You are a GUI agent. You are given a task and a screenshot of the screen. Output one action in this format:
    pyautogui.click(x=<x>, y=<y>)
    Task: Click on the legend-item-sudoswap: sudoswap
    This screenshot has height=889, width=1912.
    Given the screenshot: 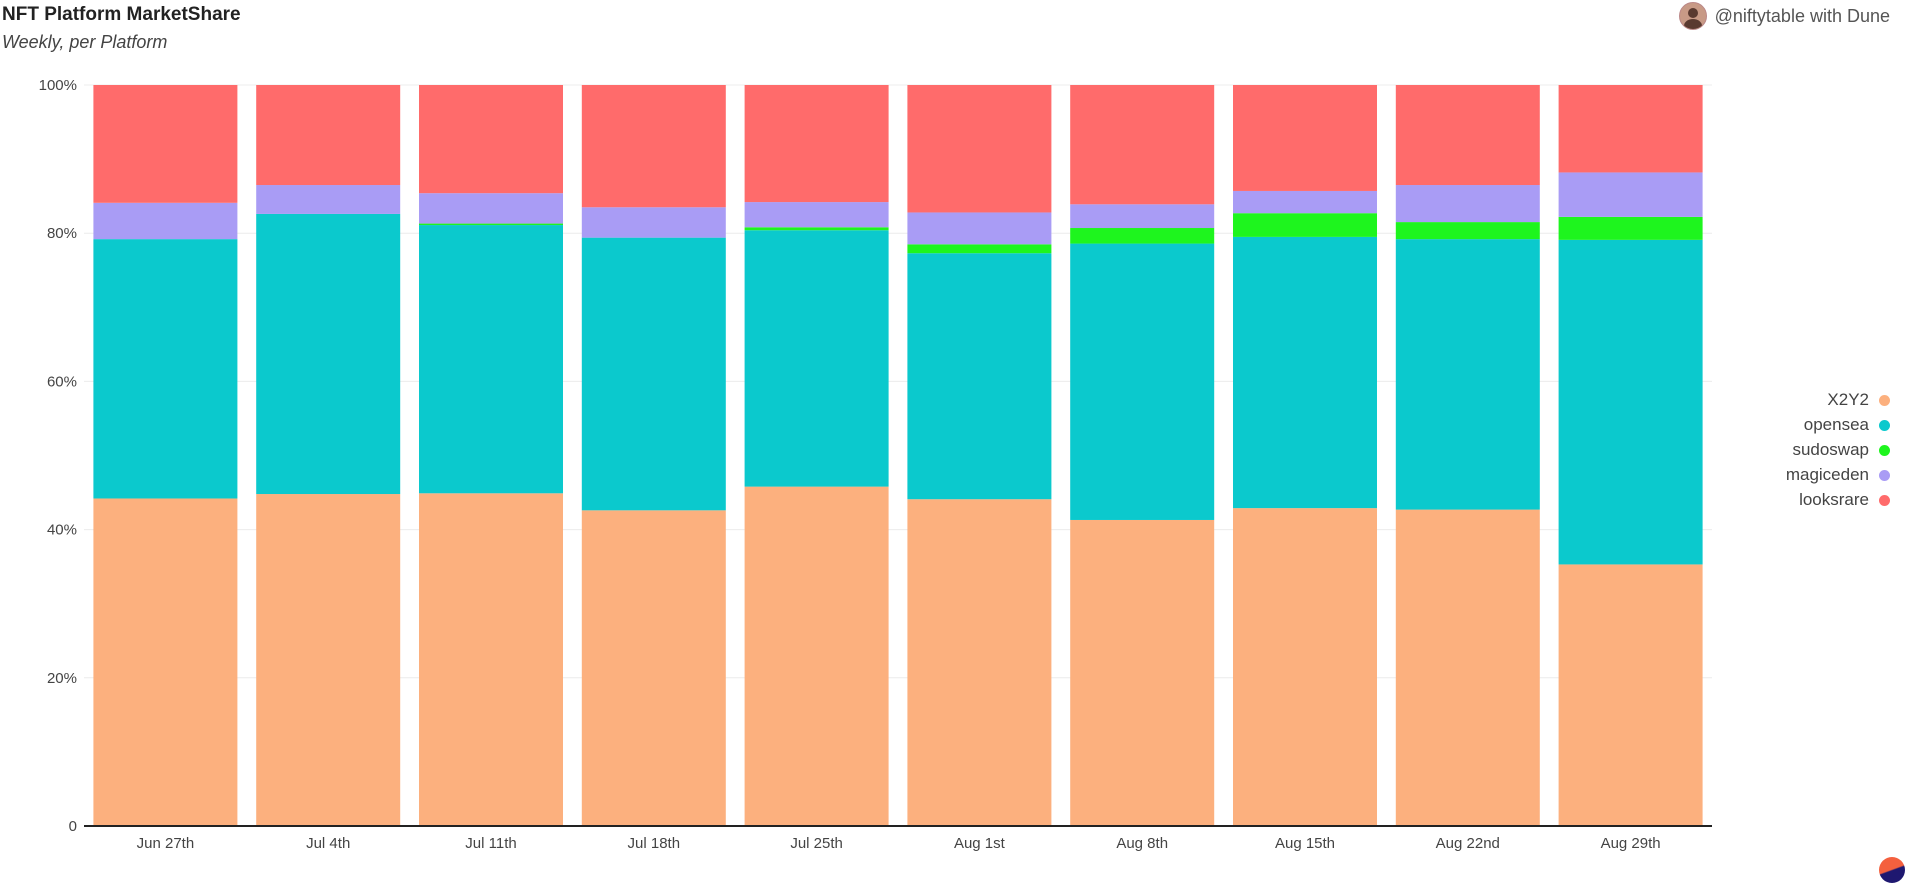 What is the action you would take?
    pyautogui.click(x=1841, y=450)
    